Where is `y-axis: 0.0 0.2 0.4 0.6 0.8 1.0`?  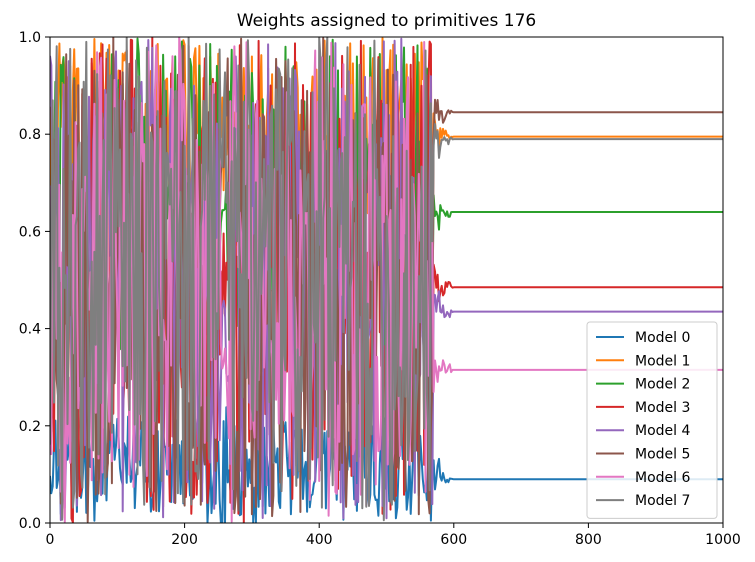
y-axis: 0.0 0.2 0.4 0.6 0.8 1.0 is located at coordinates (34, 281).